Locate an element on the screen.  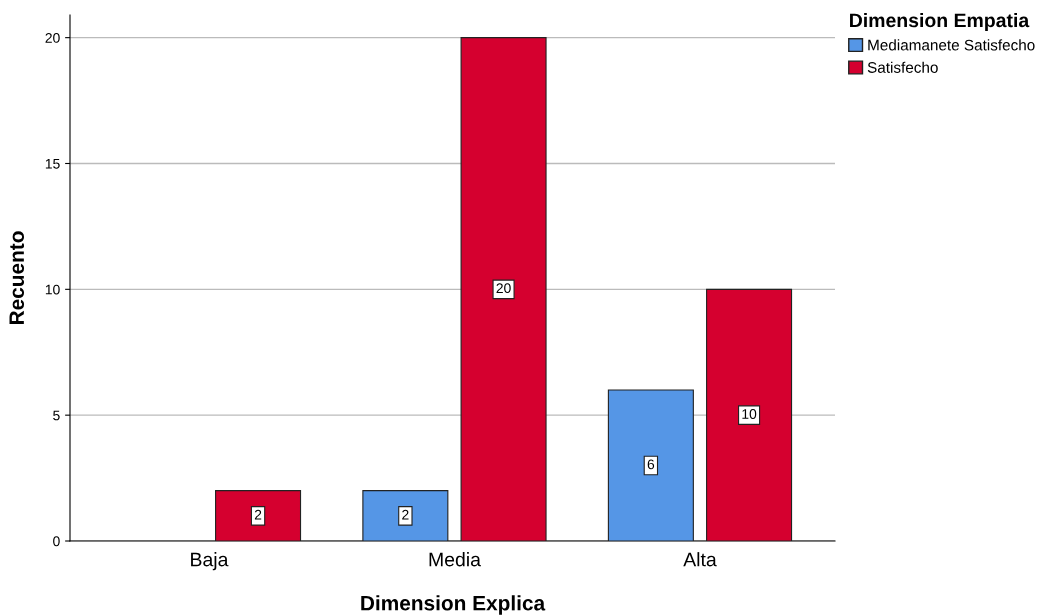
data-label: 6 is located at coordinates (651, 464).